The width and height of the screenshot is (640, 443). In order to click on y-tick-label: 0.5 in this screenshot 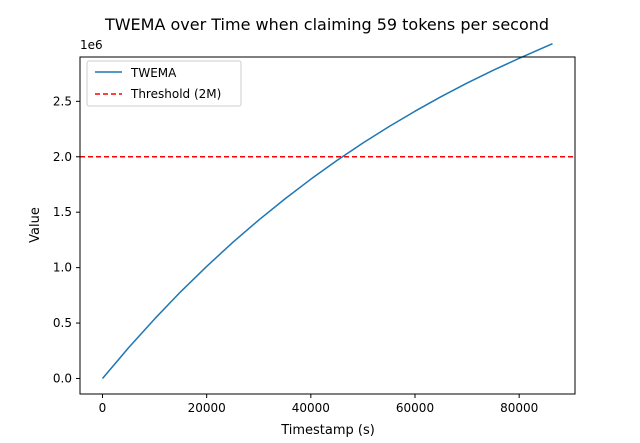, I will do `click(62, 323)`.